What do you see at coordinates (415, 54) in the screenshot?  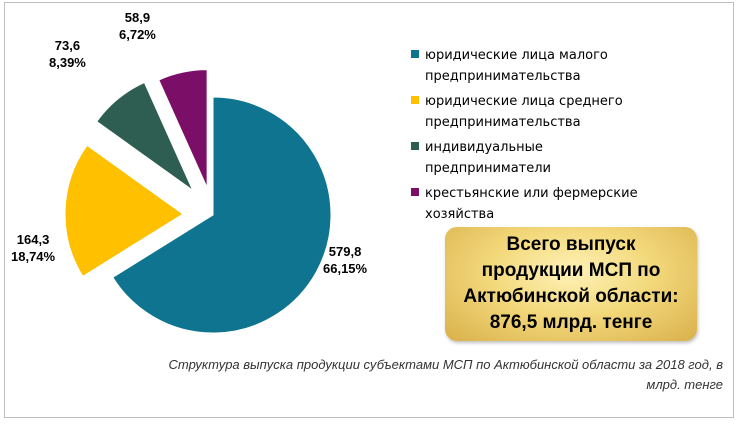 I see `legend-swatch-small-business` at bounding box center [415, 54].